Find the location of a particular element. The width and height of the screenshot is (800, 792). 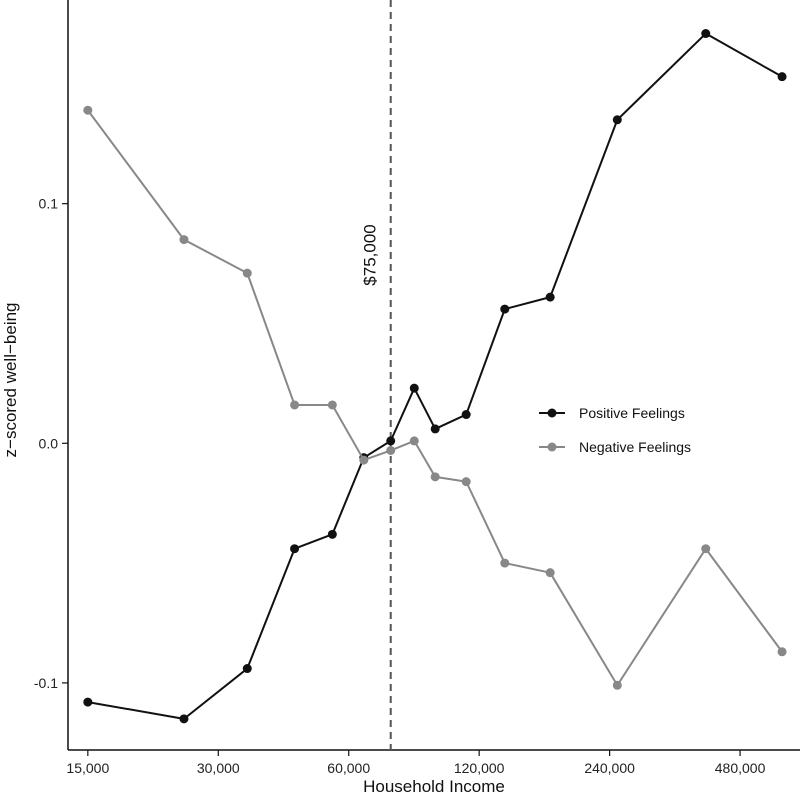

y-axis-title: z−scored well−being is located at coordinates (10, 380).